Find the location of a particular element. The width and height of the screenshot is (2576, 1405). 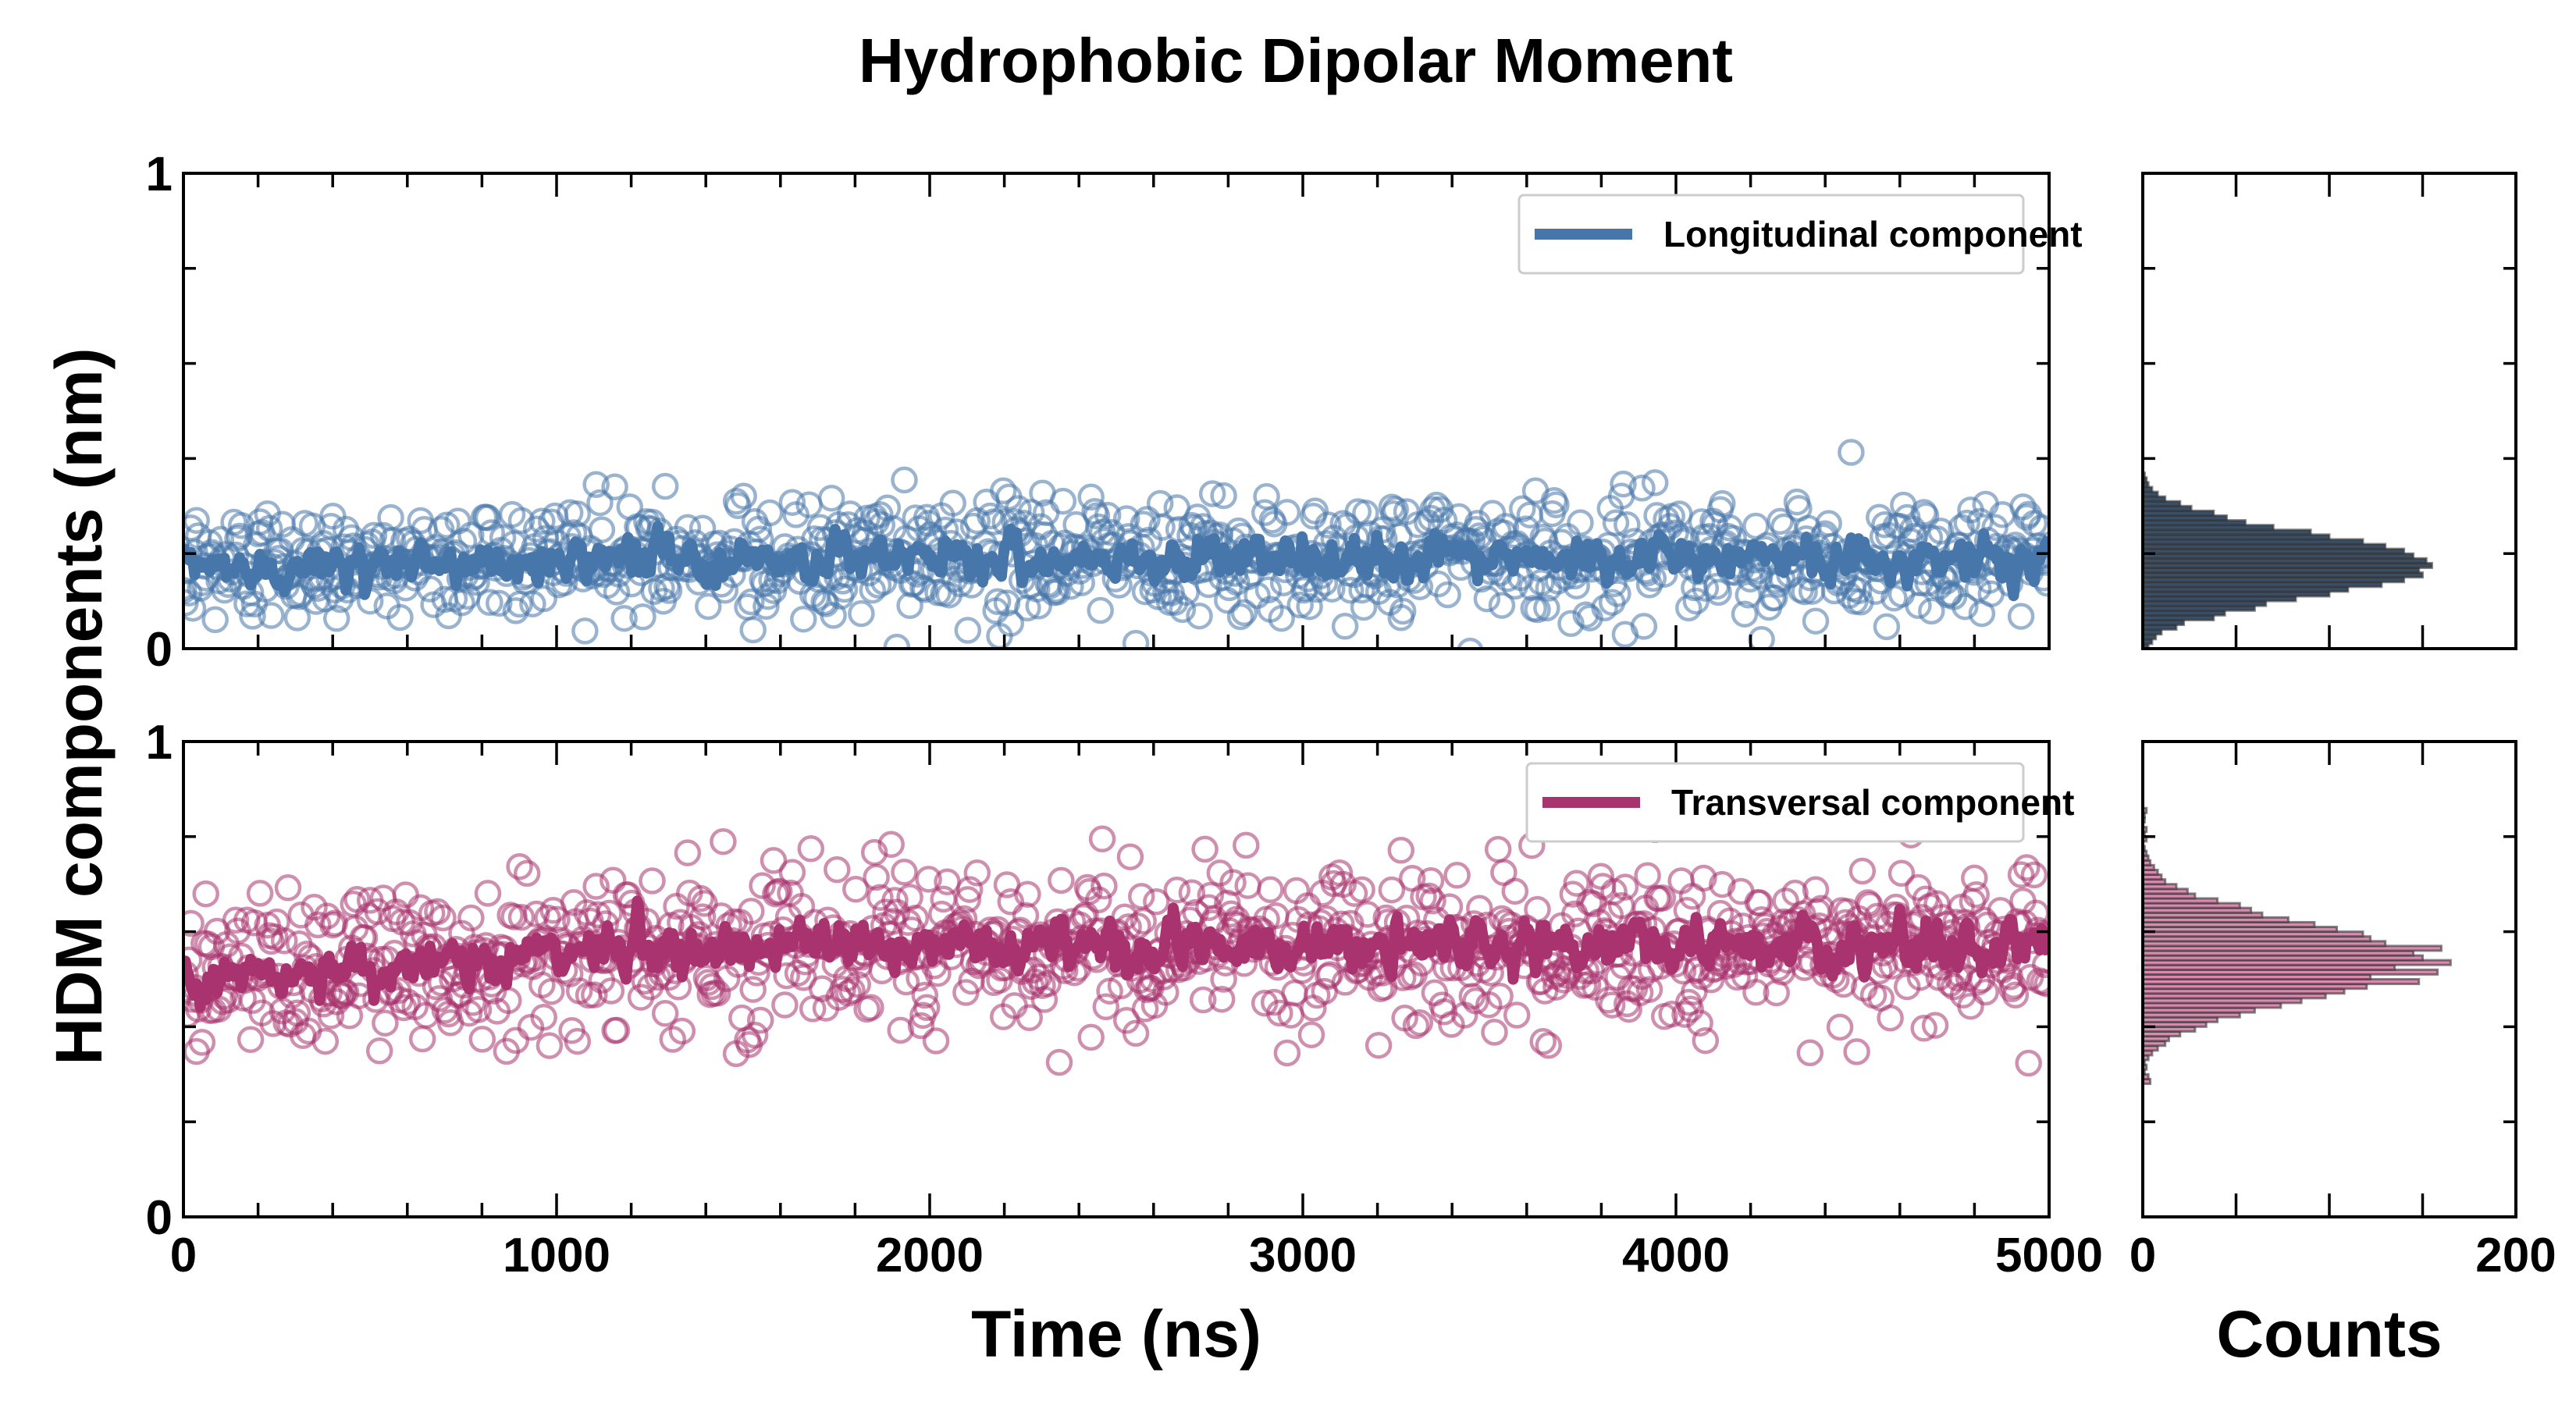

x-axis-label: Time (ns) is located at coordinates (1116, 1334).